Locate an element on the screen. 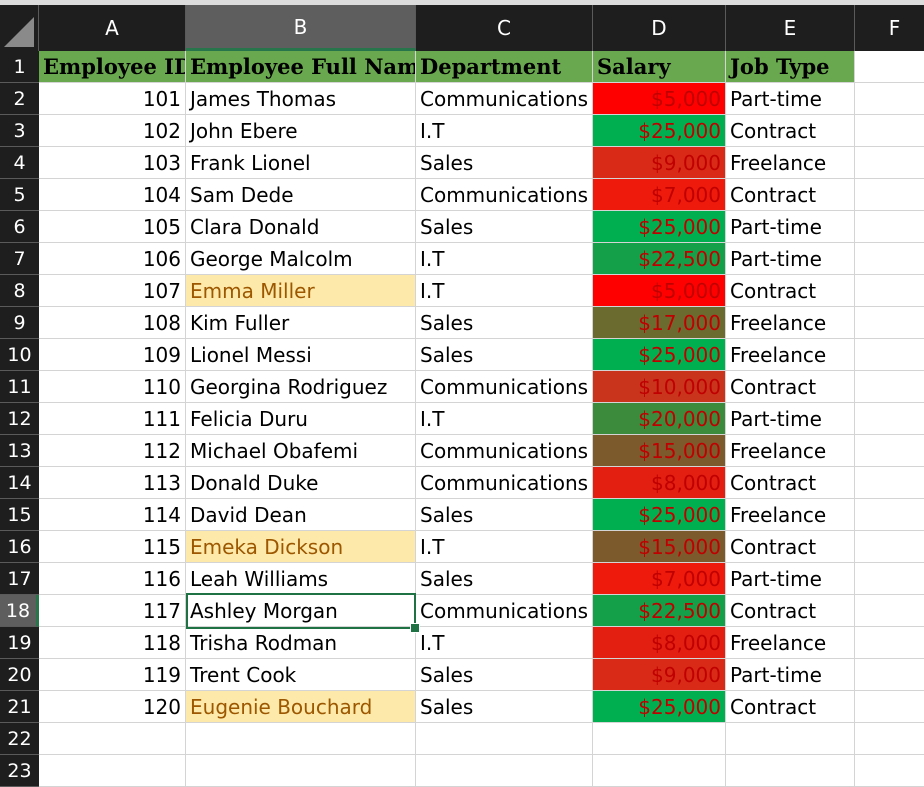  salary-cell: $10,000 is located at coordinates (659, 387).